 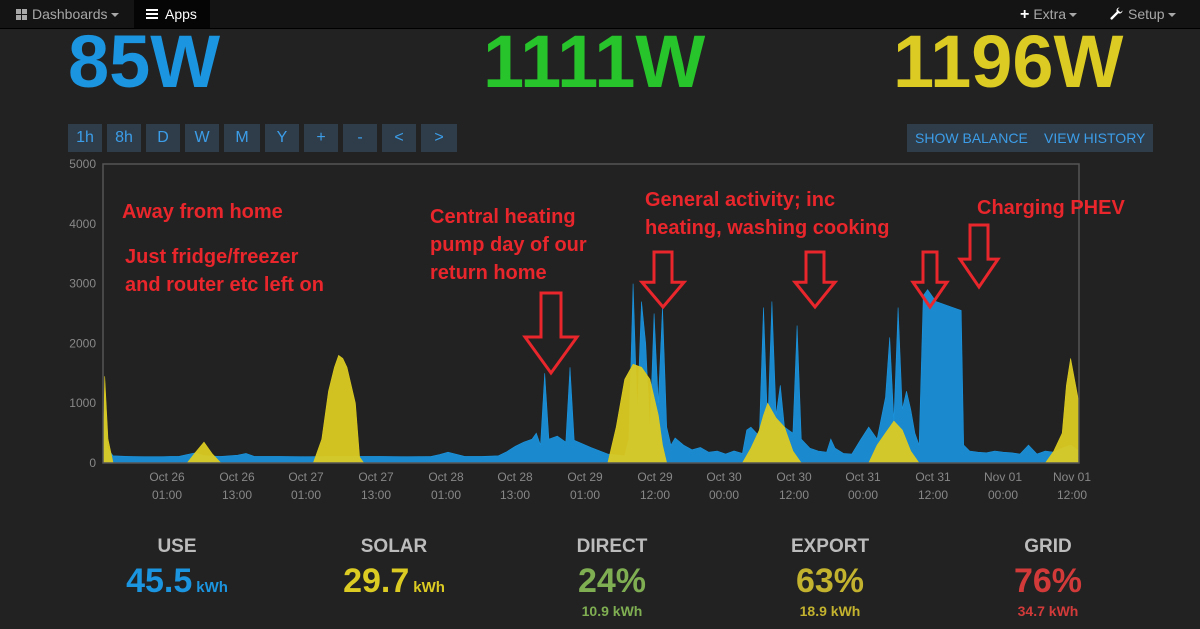 What do you see at coordinates (224, 285) in the screenshot?
I see `annotation-text: and router etc left on` at bounding box center [224, 285].